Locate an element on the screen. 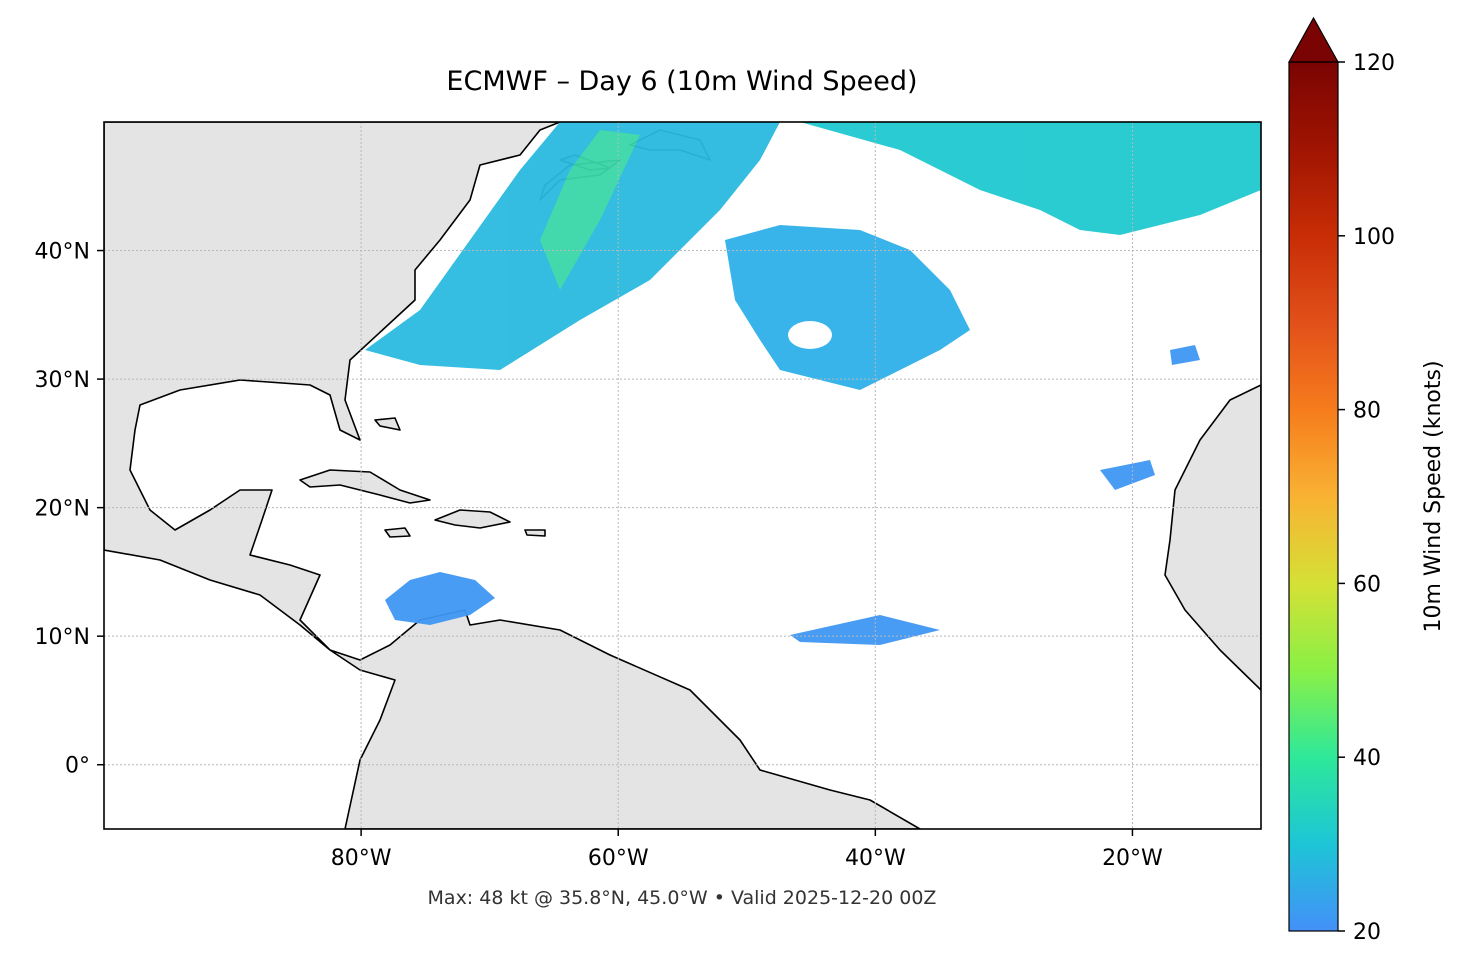 This screenshot has height=969, width=1466. colorbar: 20 40 60 80 100 120 10m Wind Speed (knots) is located at coordinates (1366, 480).